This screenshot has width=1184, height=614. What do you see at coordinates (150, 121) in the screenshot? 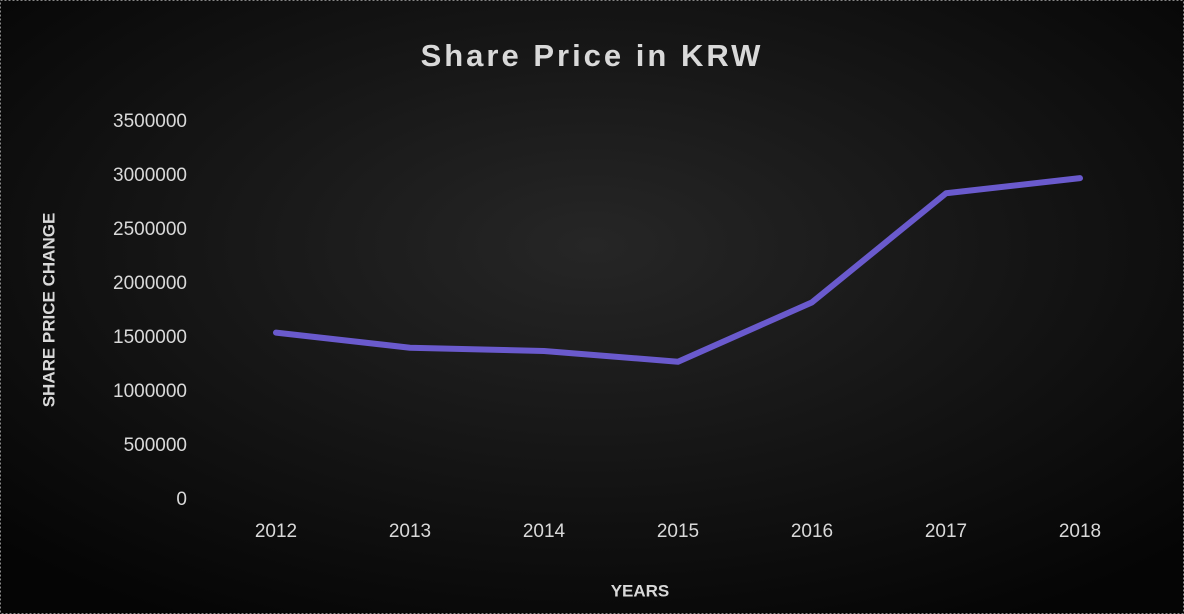
I see `y-tick-label: 3500000` at bounding box center [150, 121].